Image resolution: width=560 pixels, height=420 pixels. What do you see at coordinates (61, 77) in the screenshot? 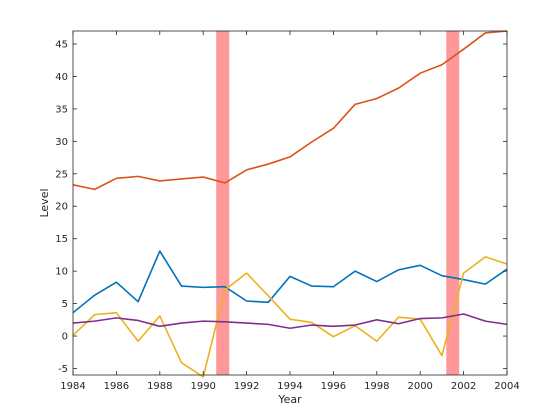
I see `y-tick-label: 40` at bounding box center [61, 77].